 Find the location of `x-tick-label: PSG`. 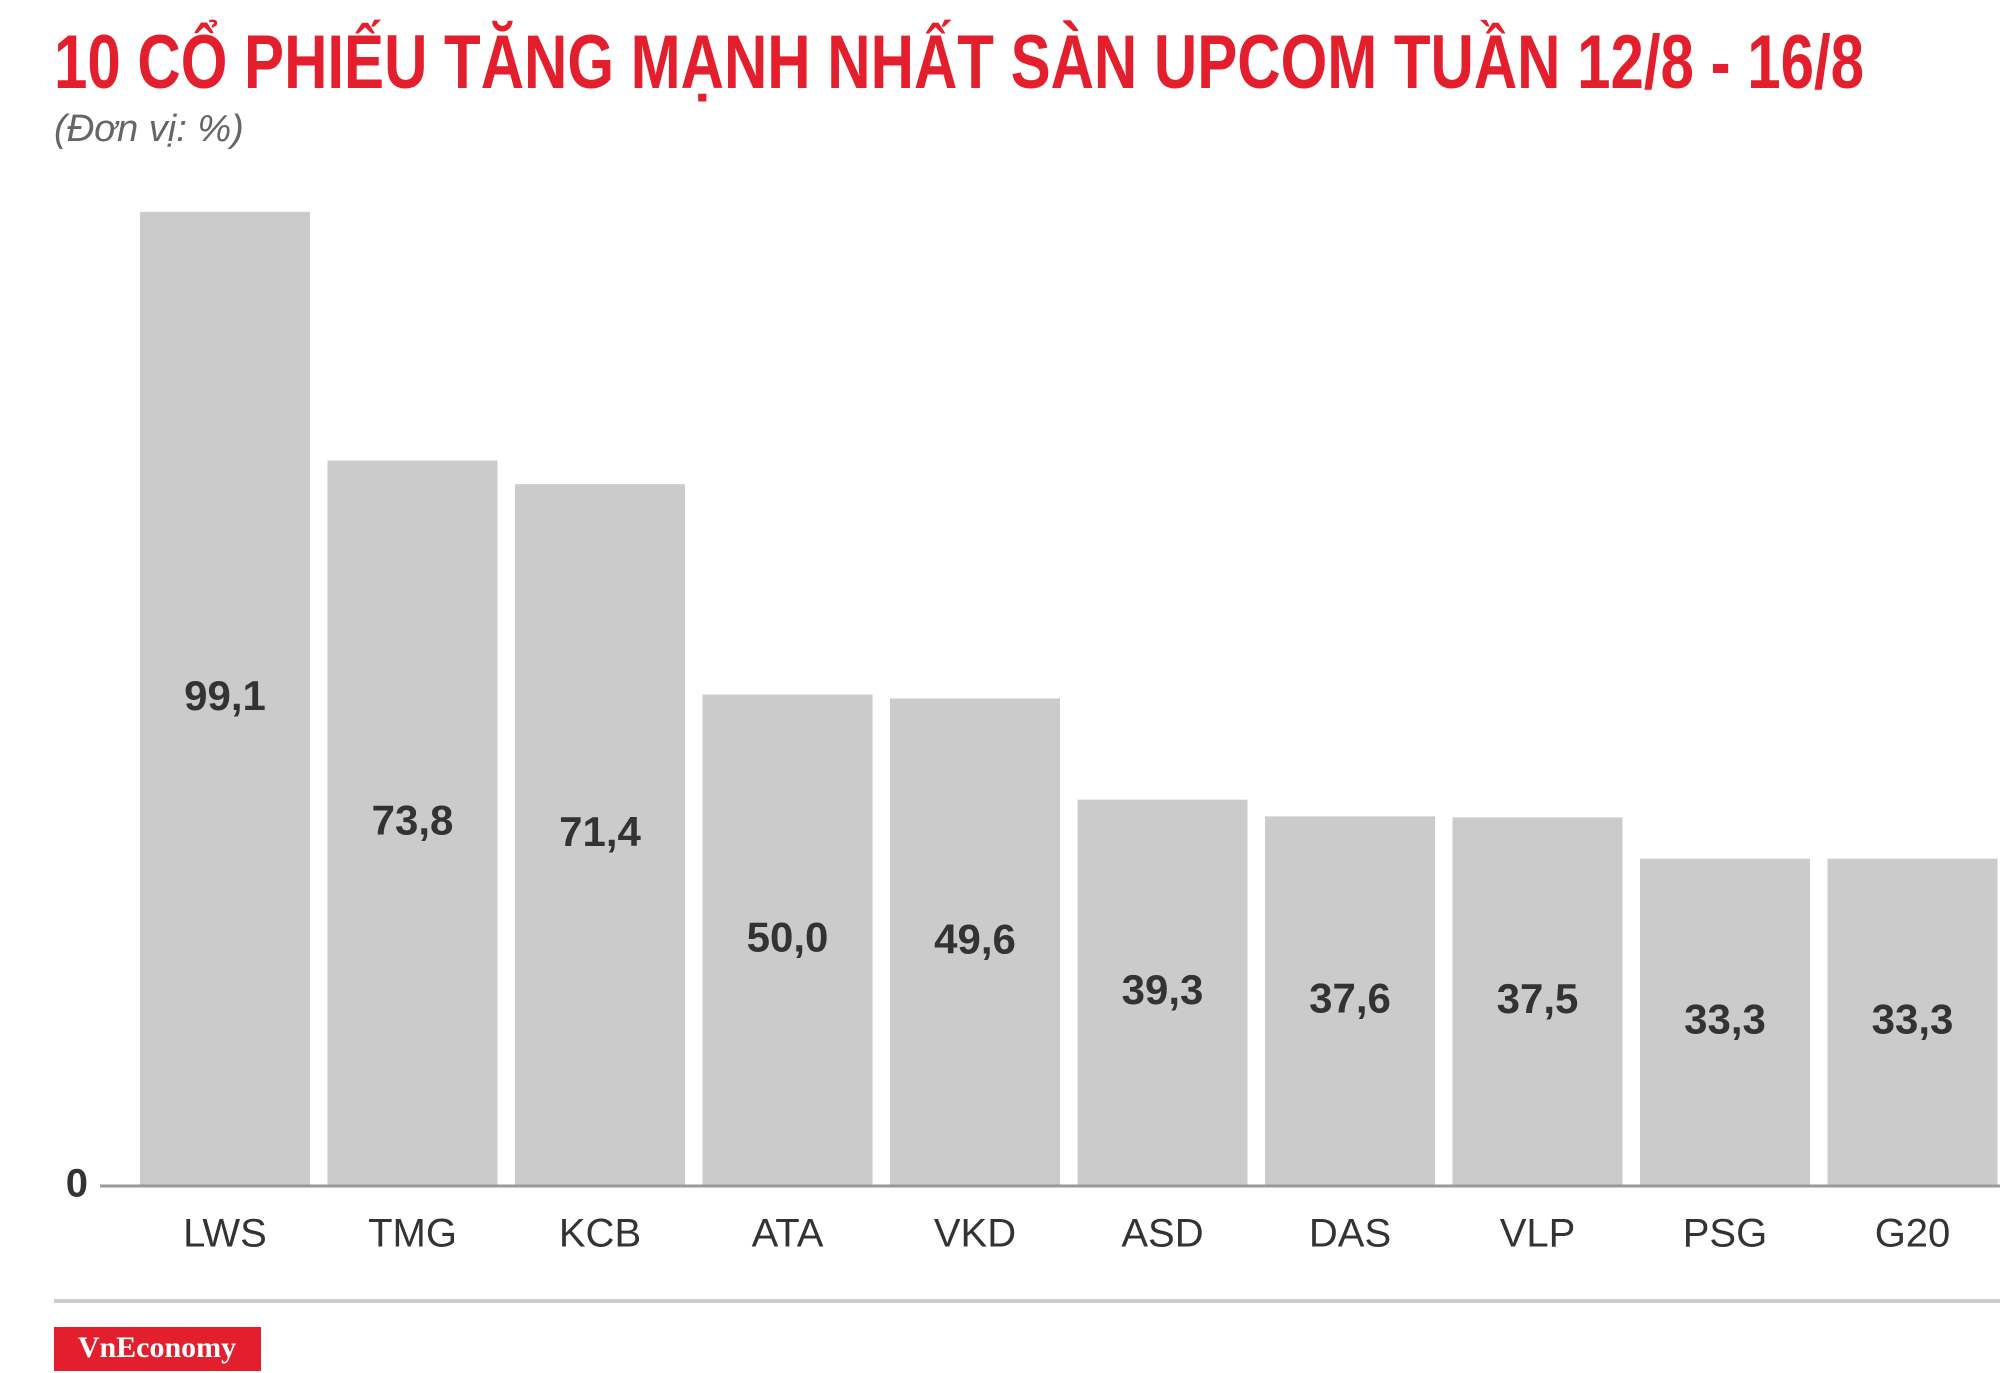

x-tick-label: PSG is located at coordinates (1725, 1234).